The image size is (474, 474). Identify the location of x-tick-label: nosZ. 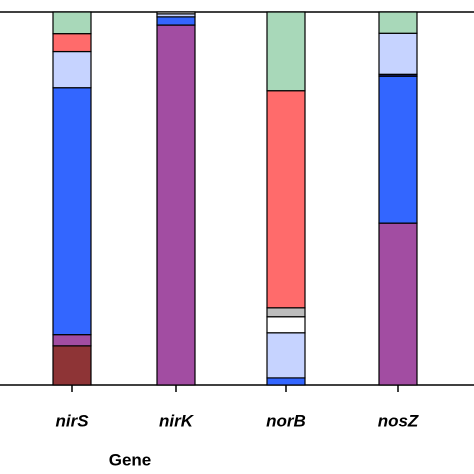
(398, 420).